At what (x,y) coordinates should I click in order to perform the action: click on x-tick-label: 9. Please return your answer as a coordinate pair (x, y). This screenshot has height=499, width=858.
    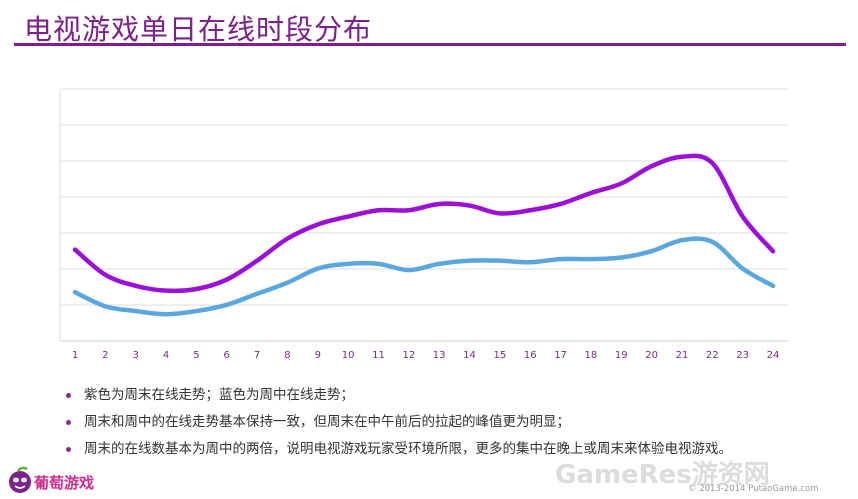
    Looking at the image, I should click on (318, 355).